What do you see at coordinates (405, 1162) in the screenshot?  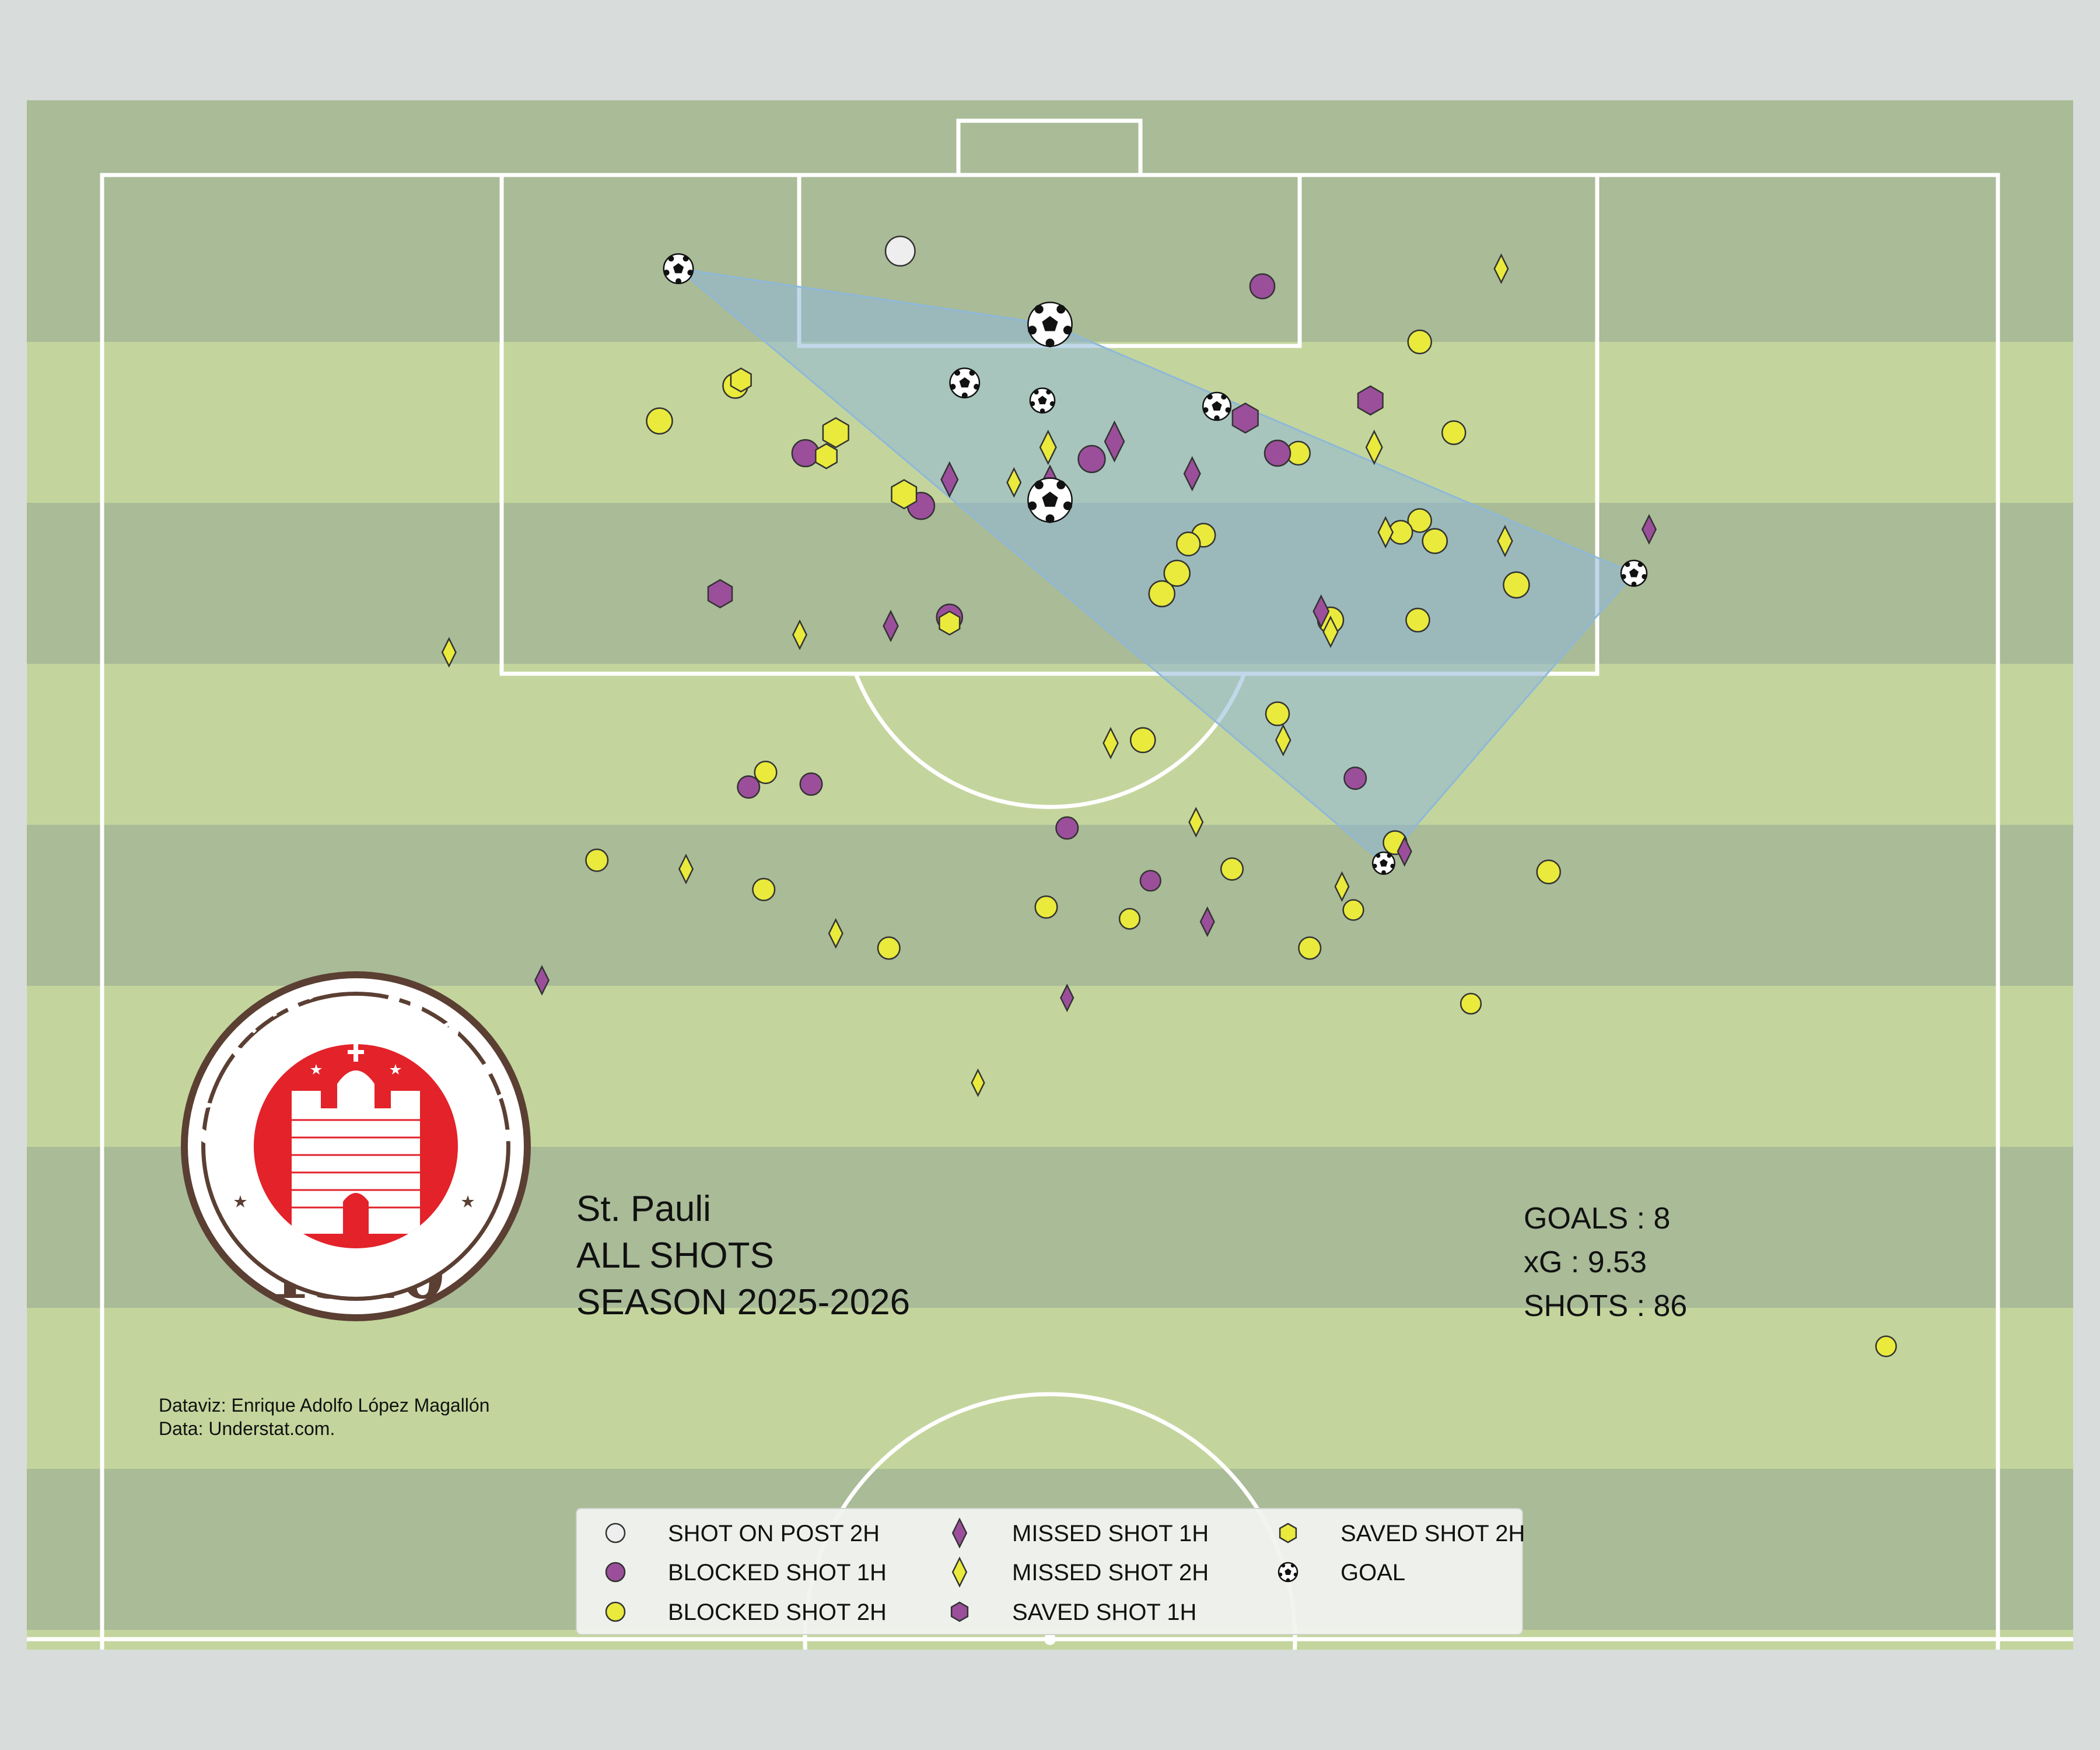 I see `castle-right-tower` at bounding box center [405, 1162].